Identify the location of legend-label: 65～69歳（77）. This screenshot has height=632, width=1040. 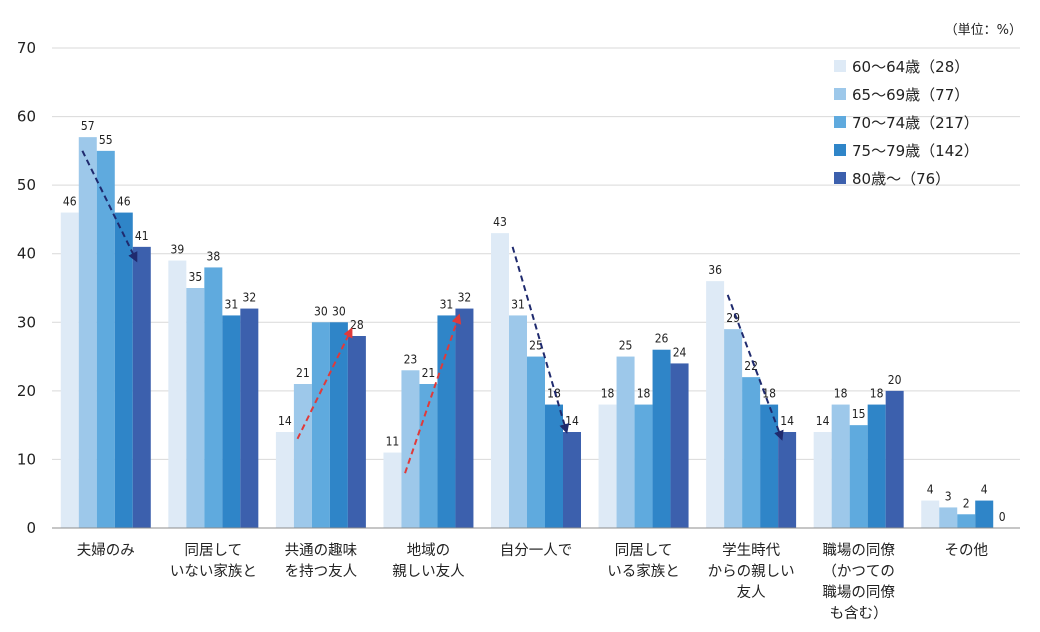
(910, 95).